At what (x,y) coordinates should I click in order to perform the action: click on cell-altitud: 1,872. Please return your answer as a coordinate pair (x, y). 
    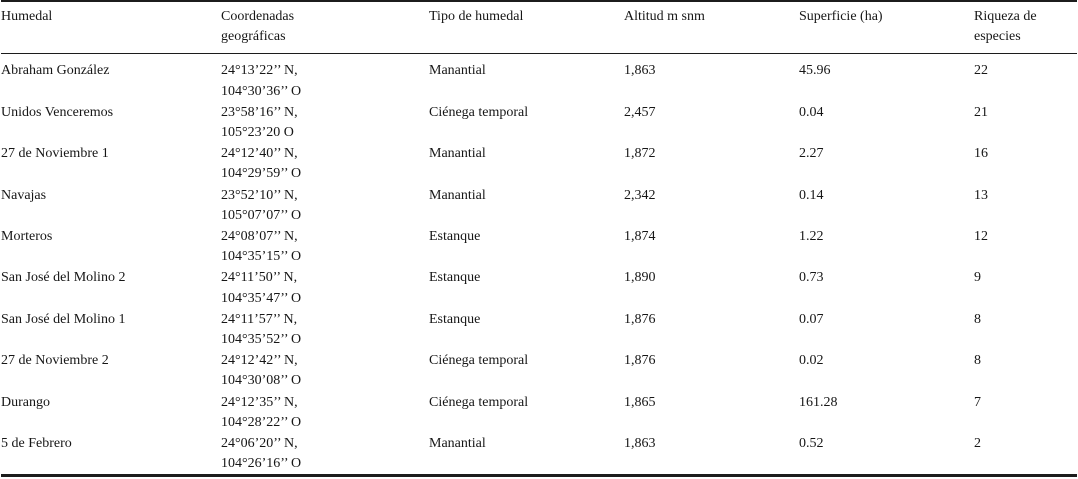
    Looking at the image, I should click on (640, 154).